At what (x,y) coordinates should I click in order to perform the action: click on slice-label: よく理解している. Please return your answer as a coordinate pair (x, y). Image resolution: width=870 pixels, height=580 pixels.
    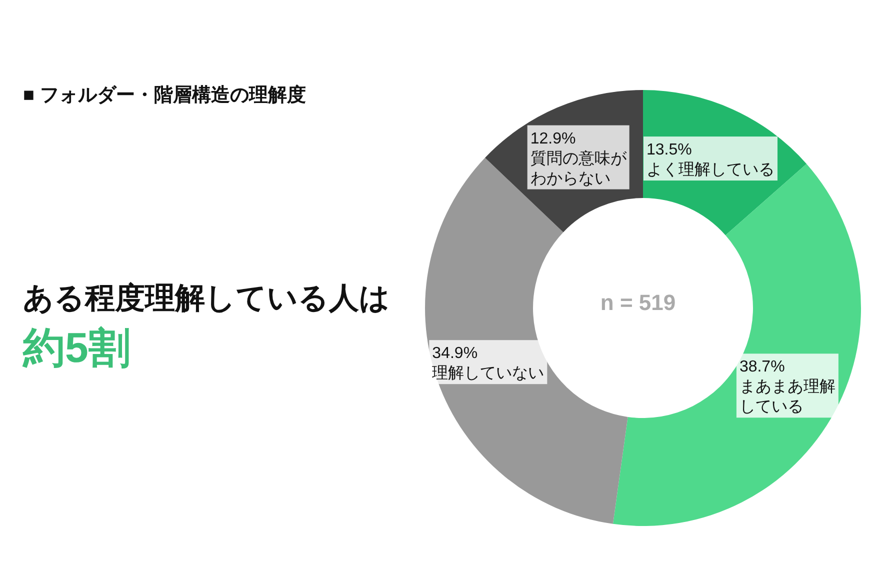
    Looking at the image, I should click on (710, 170).